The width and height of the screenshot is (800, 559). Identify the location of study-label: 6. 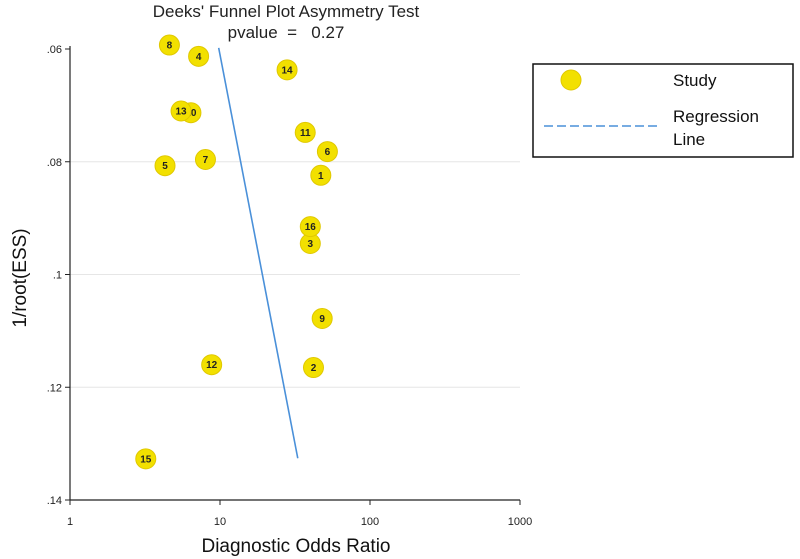
(328, 152).